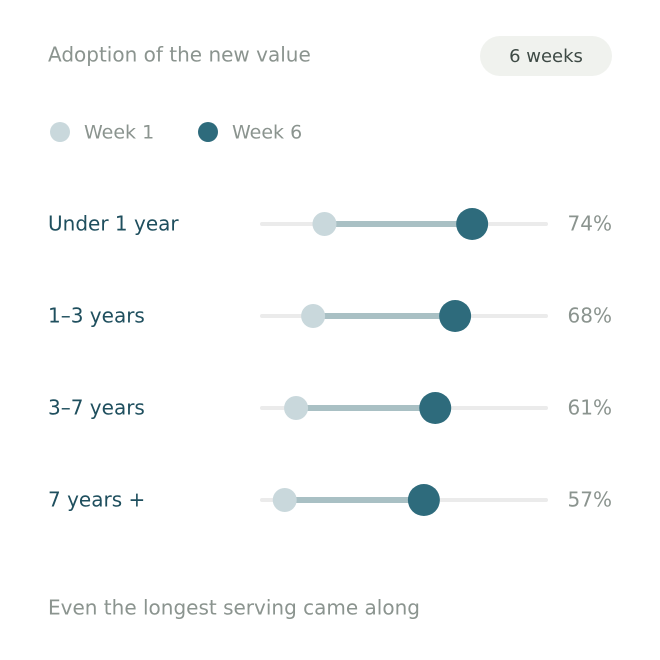 Image resolution: width=660 pixels, height=660 pixels. I want to click on category-label: 3–7 years, so click(96, 408).